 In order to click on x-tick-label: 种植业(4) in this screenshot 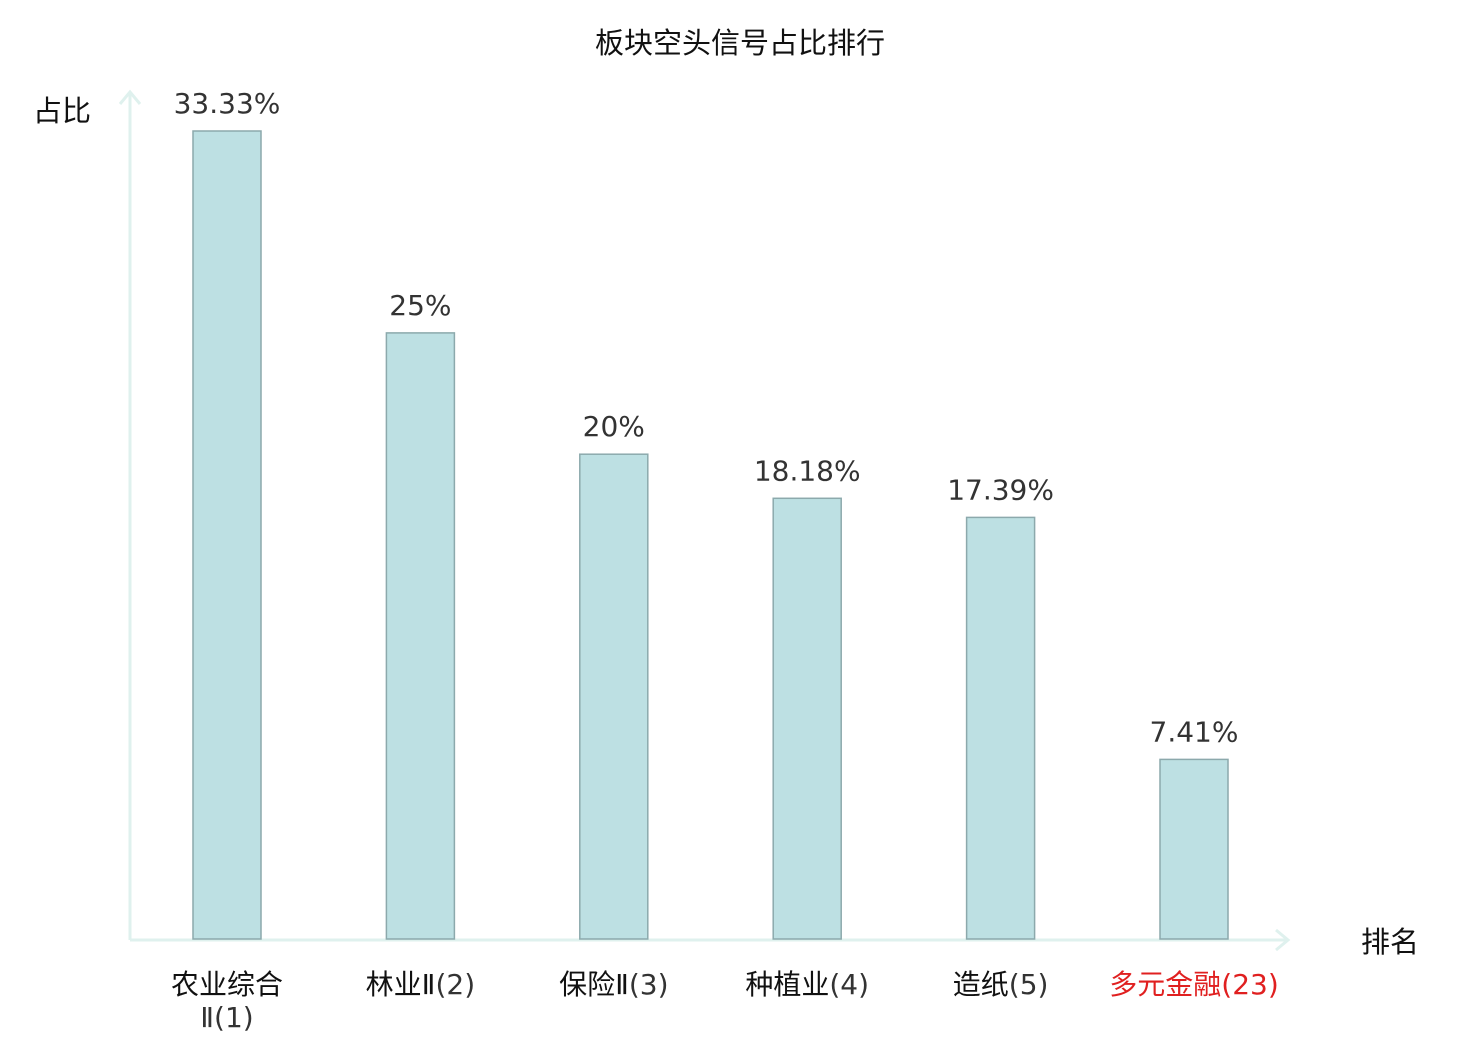, I will do `click(807, 984)`.